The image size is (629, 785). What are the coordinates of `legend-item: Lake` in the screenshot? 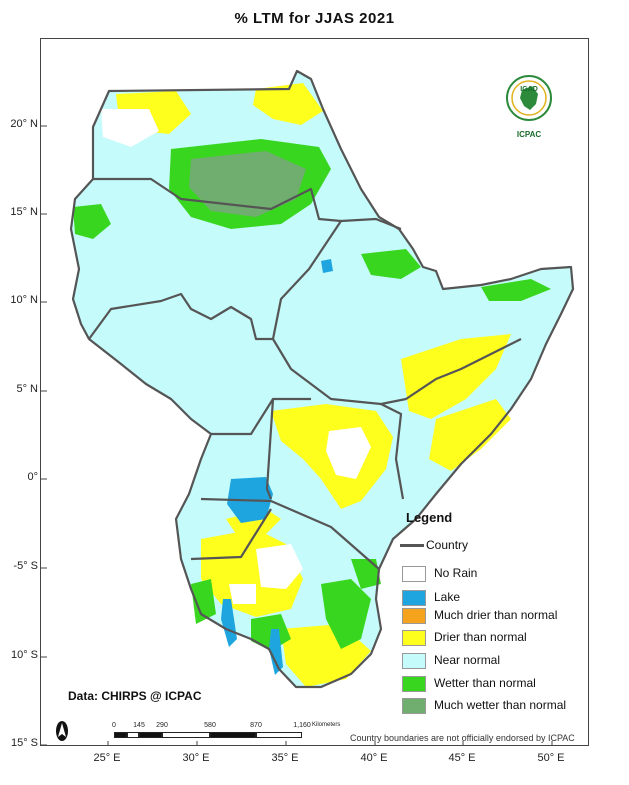 It's located at (431, 598).